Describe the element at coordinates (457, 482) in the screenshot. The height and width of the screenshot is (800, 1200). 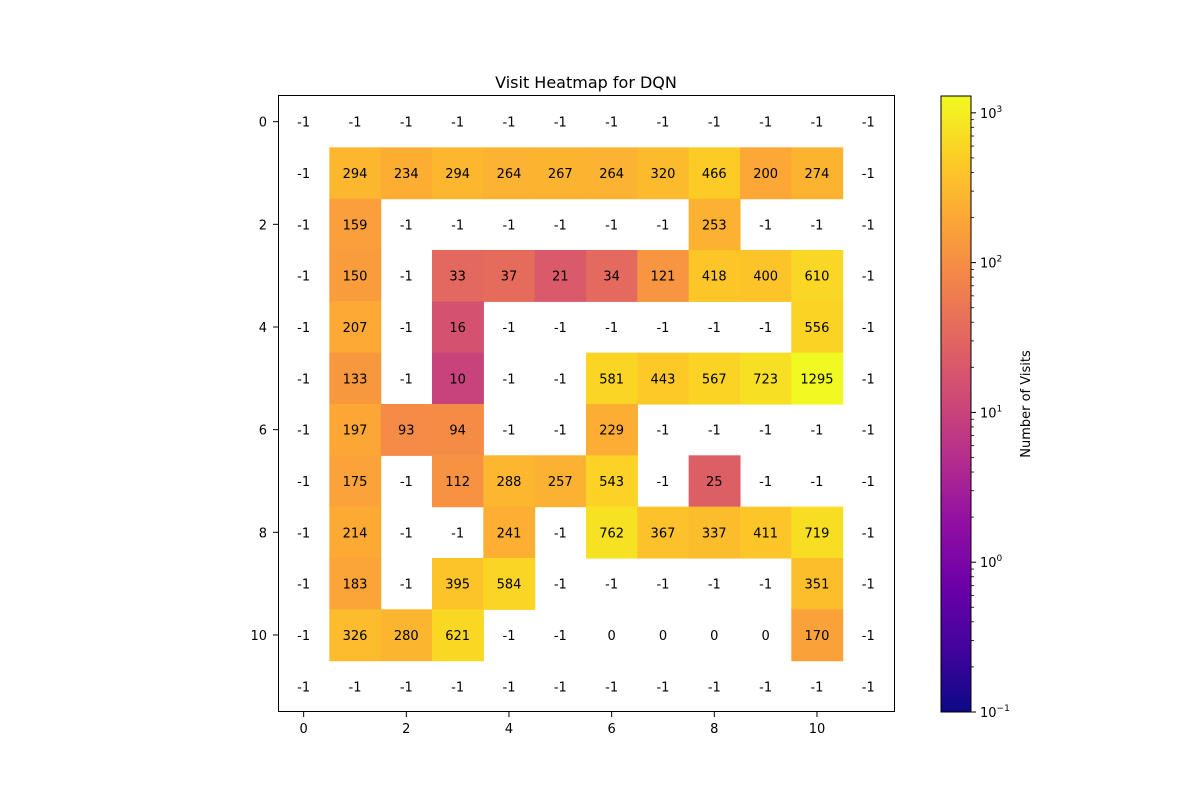
I see `cell-value-label: 112` at that location.